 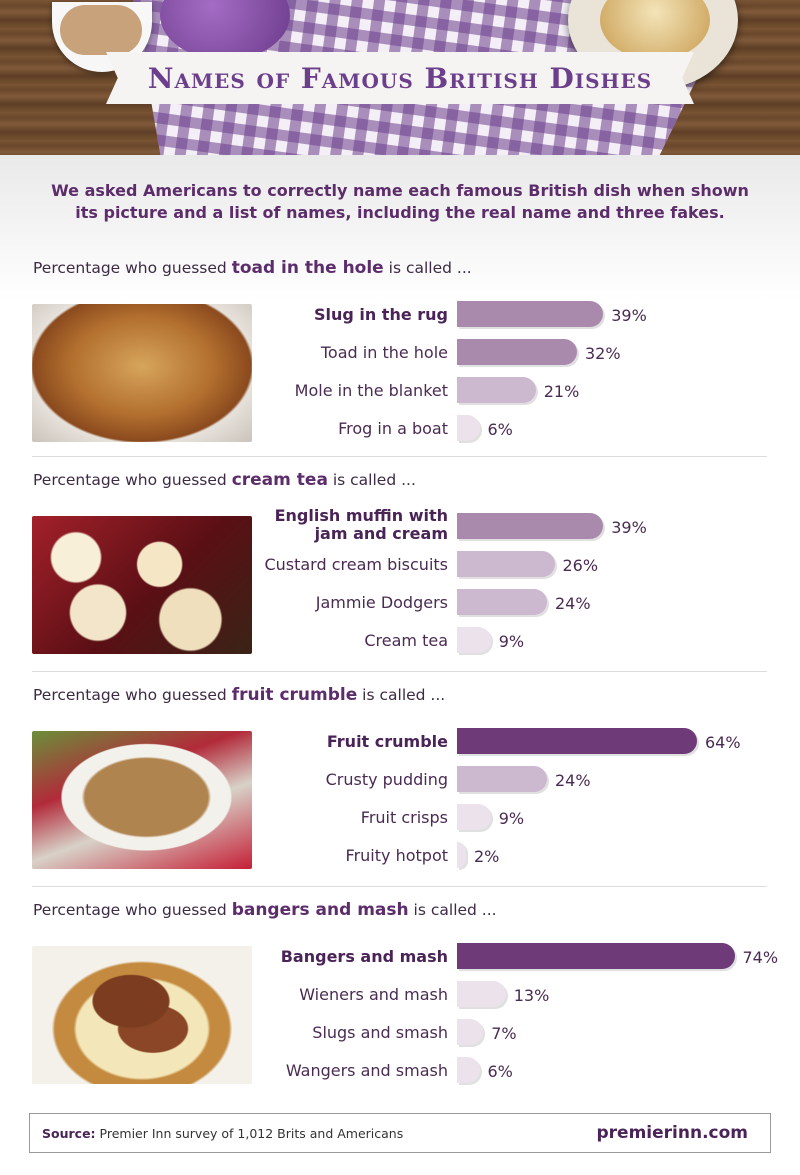 I want to click on bar-row: Slugs and smash 7%, so click(x=400, y=1033).